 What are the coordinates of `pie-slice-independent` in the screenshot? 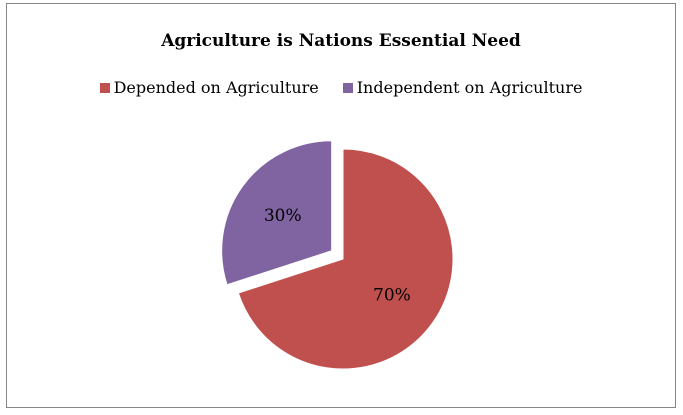 It's located at (277, 213).